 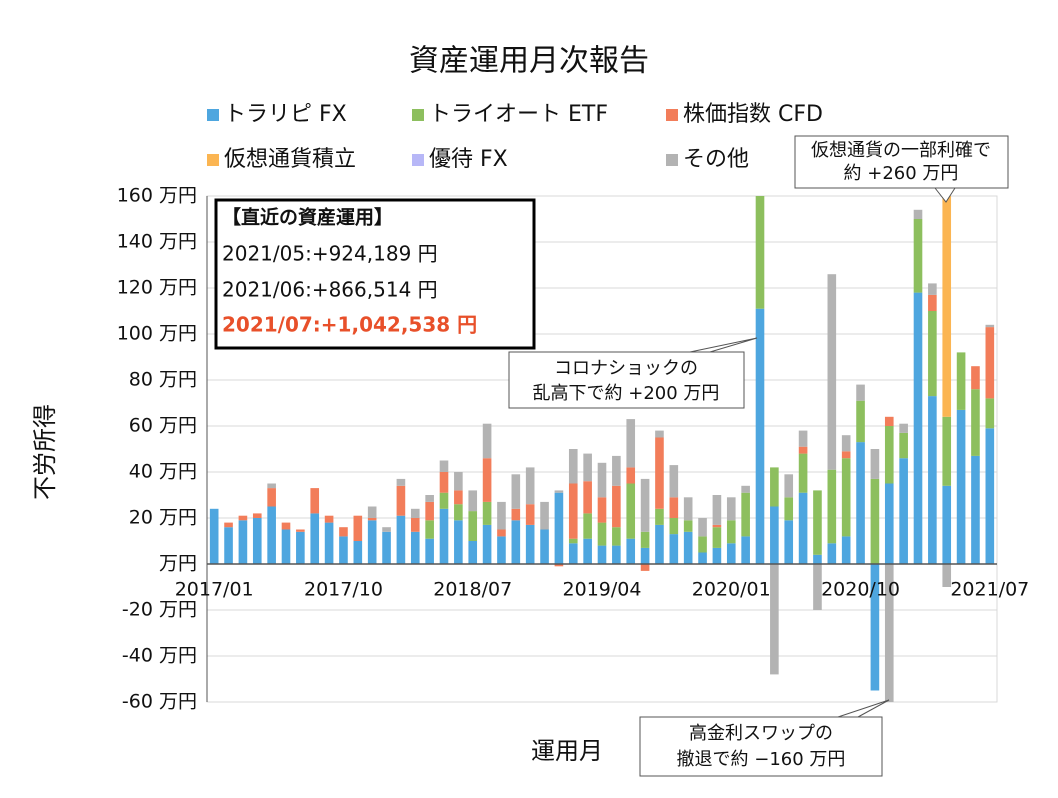 I want to click on annotation-text: 撤退で約 −160 万円, so click(x=761, y=759).